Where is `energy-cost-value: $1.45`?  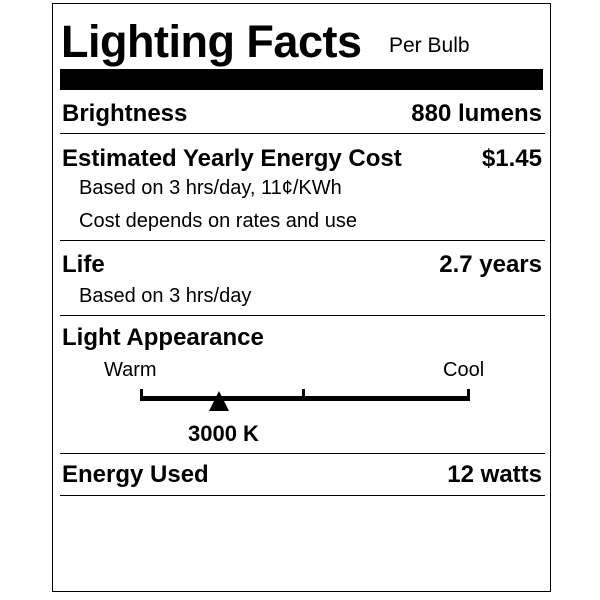 energy-cost-value: $1.45 is located at coordinates (511, 158).